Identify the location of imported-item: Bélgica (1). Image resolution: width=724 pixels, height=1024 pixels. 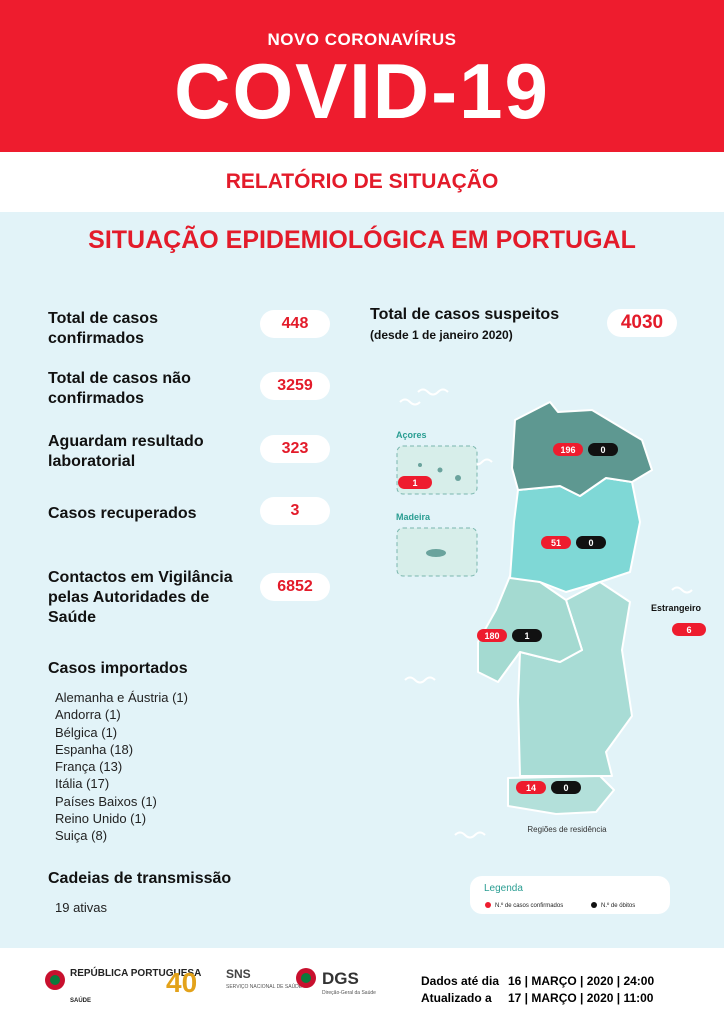
(86, 732).